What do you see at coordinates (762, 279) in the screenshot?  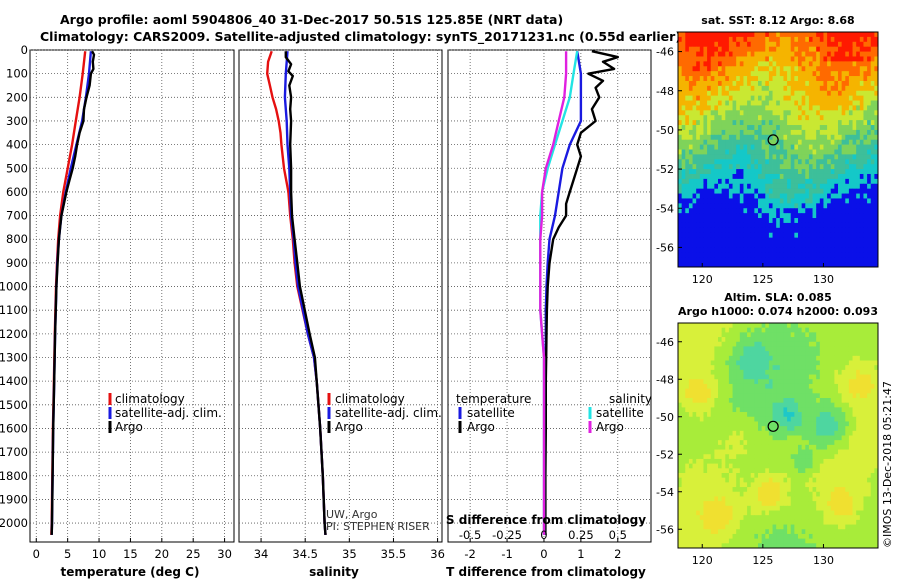 I see `map-x-tick-label: 125` at bounding box center [762, 279].